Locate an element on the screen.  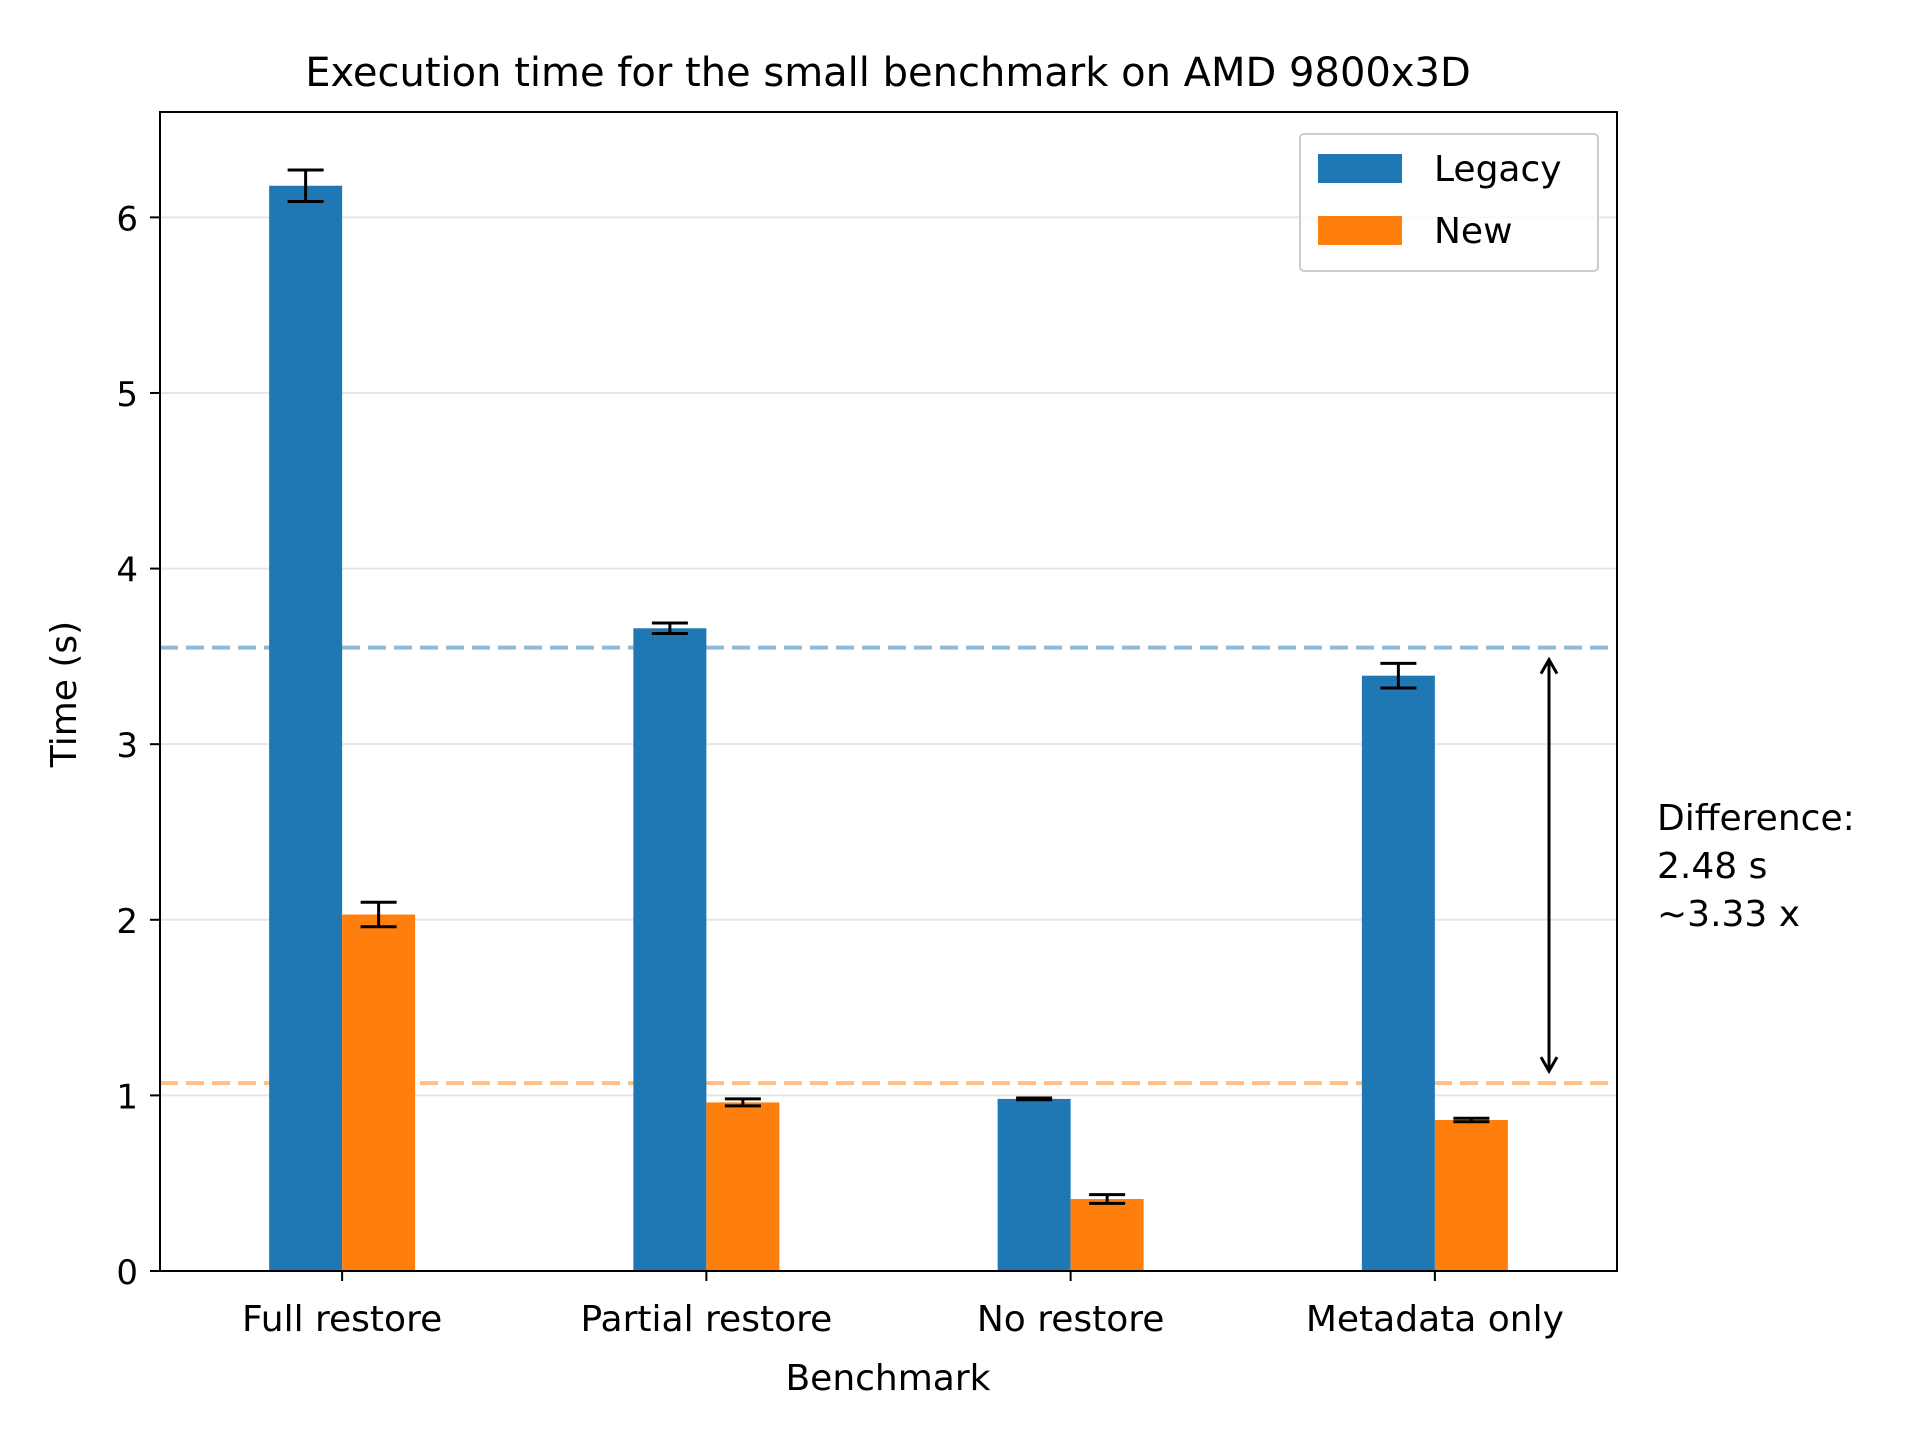
y-tick-label: 4 is located at coordinates (127, 571).